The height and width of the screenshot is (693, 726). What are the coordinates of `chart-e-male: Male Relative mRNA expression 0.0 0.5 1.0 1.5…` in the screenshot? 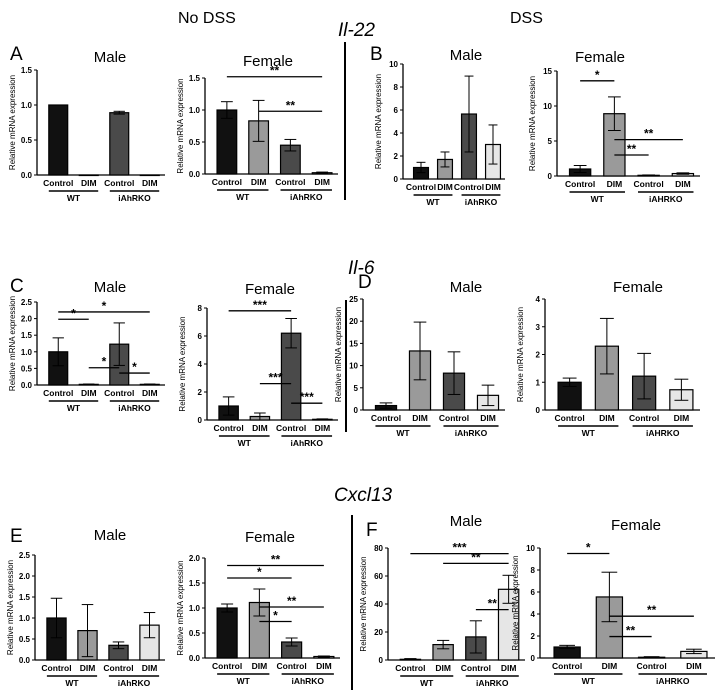 It's located at (85, 607).